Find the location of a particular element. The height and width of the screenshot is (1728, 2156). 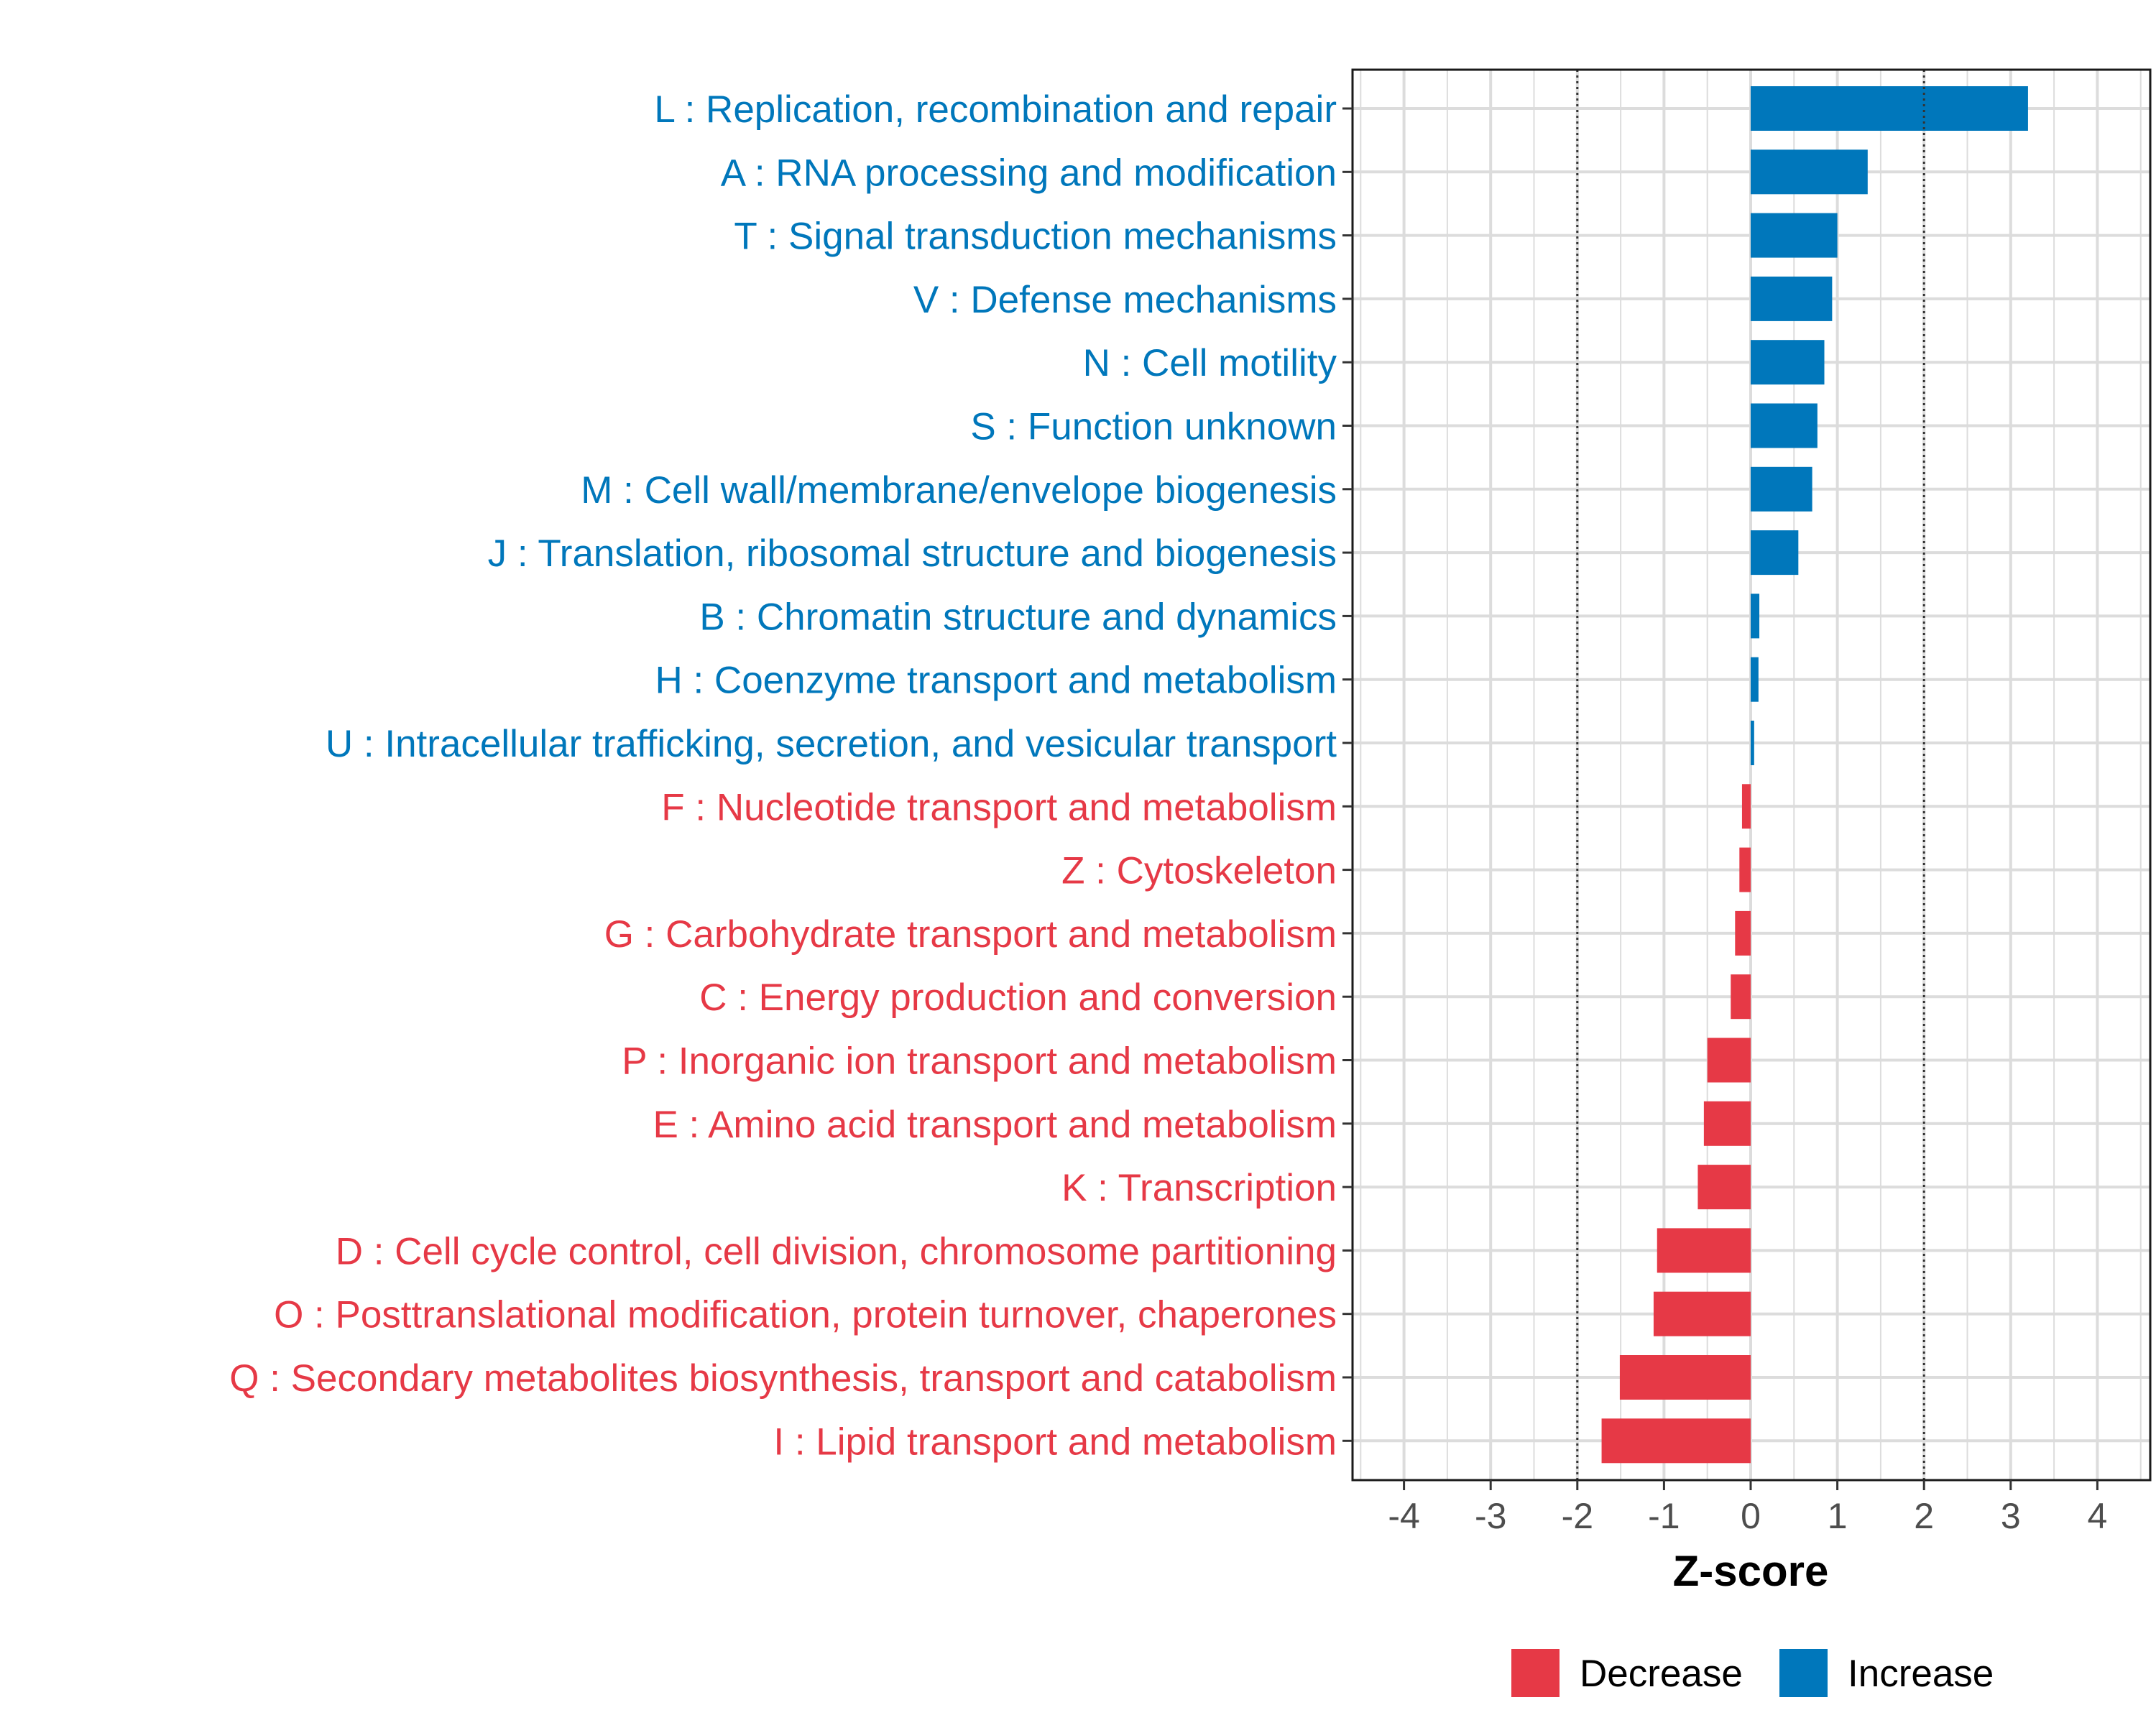

bar-e is located at coordinates (1727, 1123).